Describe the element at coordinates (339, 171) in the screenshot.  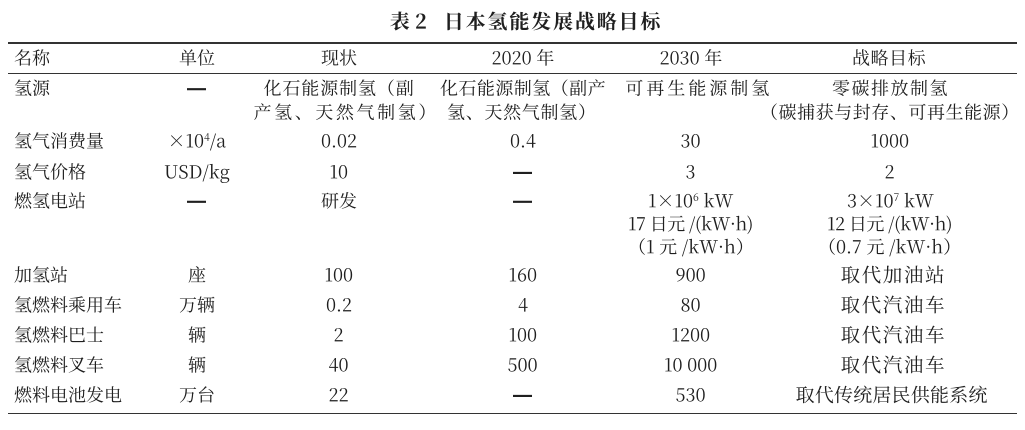
I see `cell-h2-price-status` at that location.